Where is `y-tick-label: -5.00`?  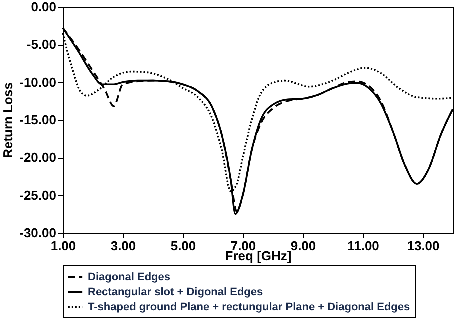
y-tick-label: -5.00 is located at coordinates (41, 44).